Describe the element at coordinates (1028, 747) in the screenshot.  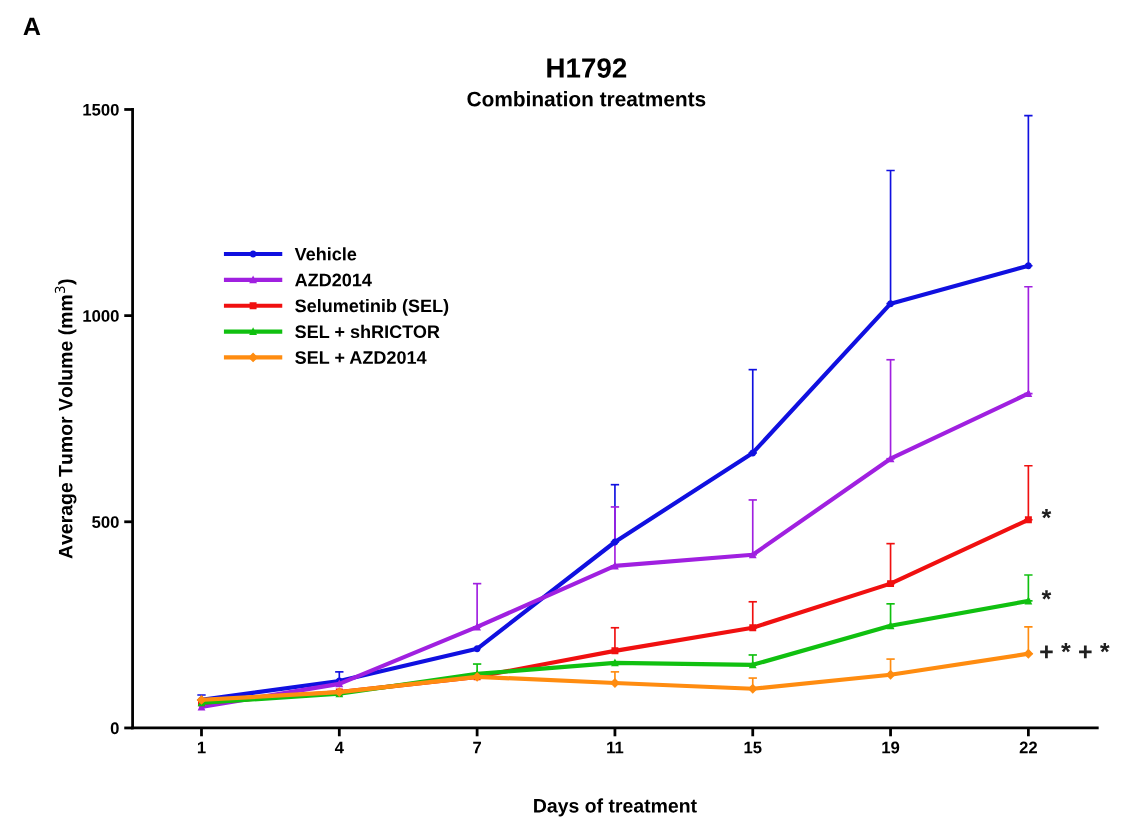
I see `x-tick-label: 22` at that location.